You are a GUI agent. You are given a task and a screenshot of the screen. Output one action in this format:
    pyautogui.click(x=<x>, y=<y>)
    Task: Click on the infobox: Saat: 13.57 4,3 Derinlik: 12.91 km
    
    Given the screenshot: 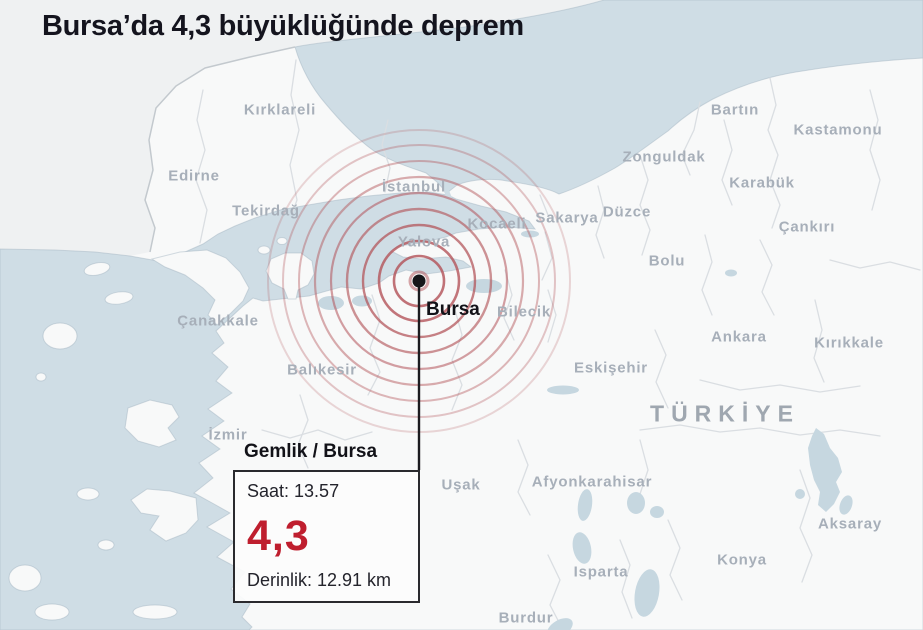 What is the action you would take?
    pyautogui.click(x=326, y=536)
    